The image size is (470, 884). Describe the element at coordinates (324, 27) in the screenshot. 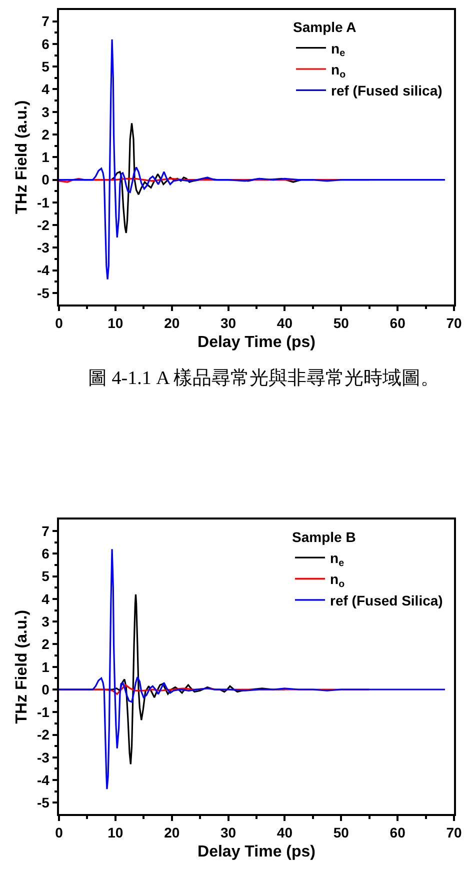

I see `legend-title: Sample A` at that location.